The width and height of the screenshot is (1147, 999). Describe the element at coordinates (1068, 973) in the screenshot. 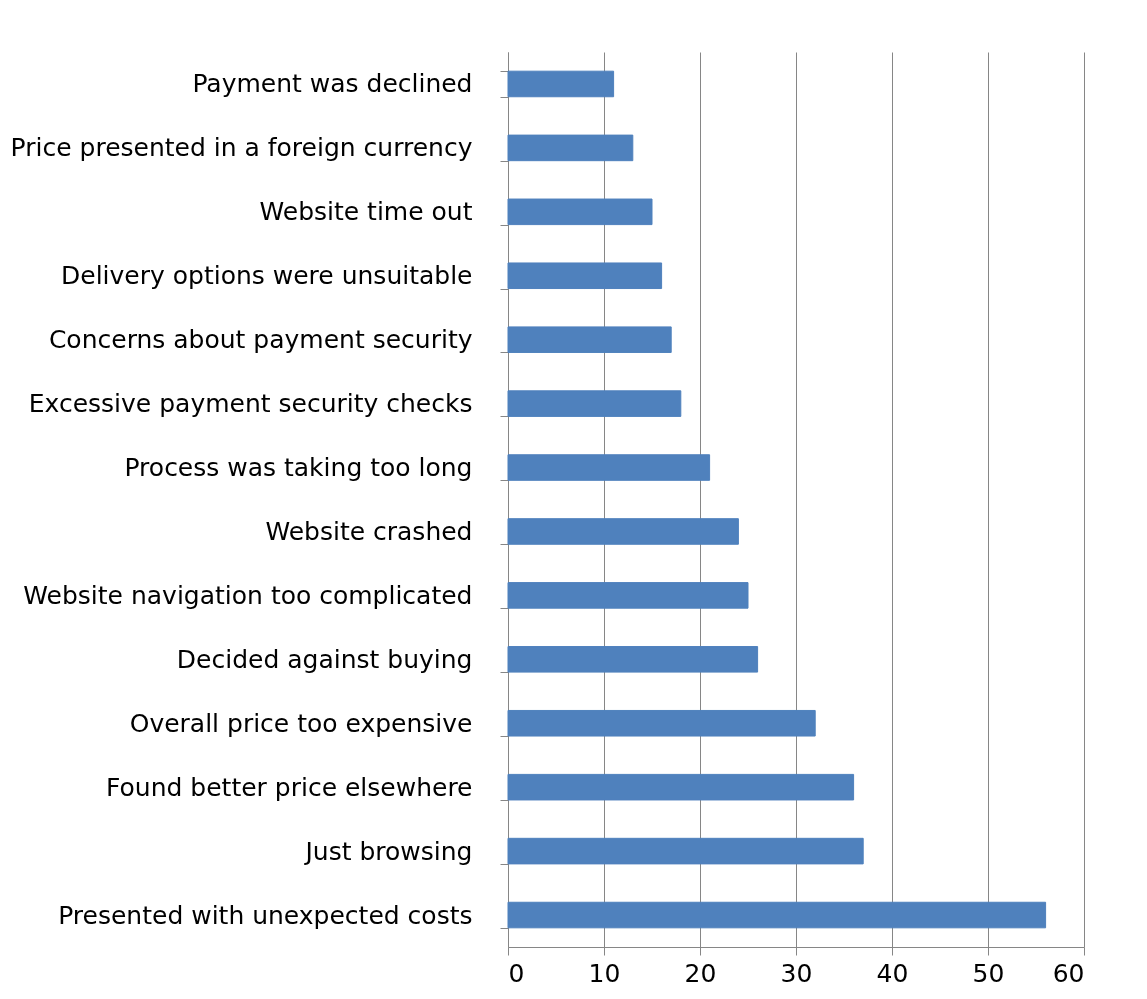

I see `x-tick-label: 60` at that location.